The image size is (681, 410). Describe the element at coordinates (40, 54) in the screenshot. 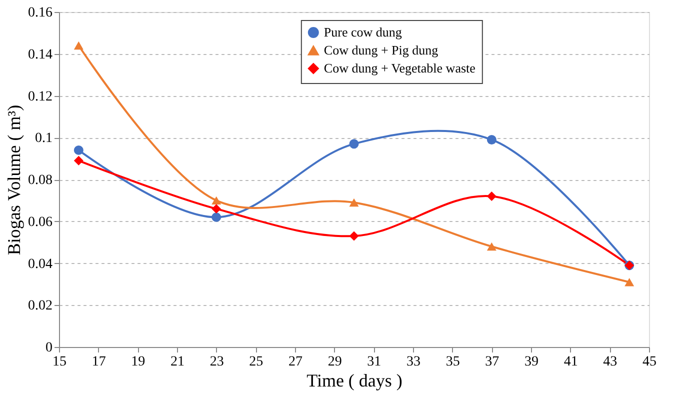

I see `y-tick-label: 0.14` at that location.